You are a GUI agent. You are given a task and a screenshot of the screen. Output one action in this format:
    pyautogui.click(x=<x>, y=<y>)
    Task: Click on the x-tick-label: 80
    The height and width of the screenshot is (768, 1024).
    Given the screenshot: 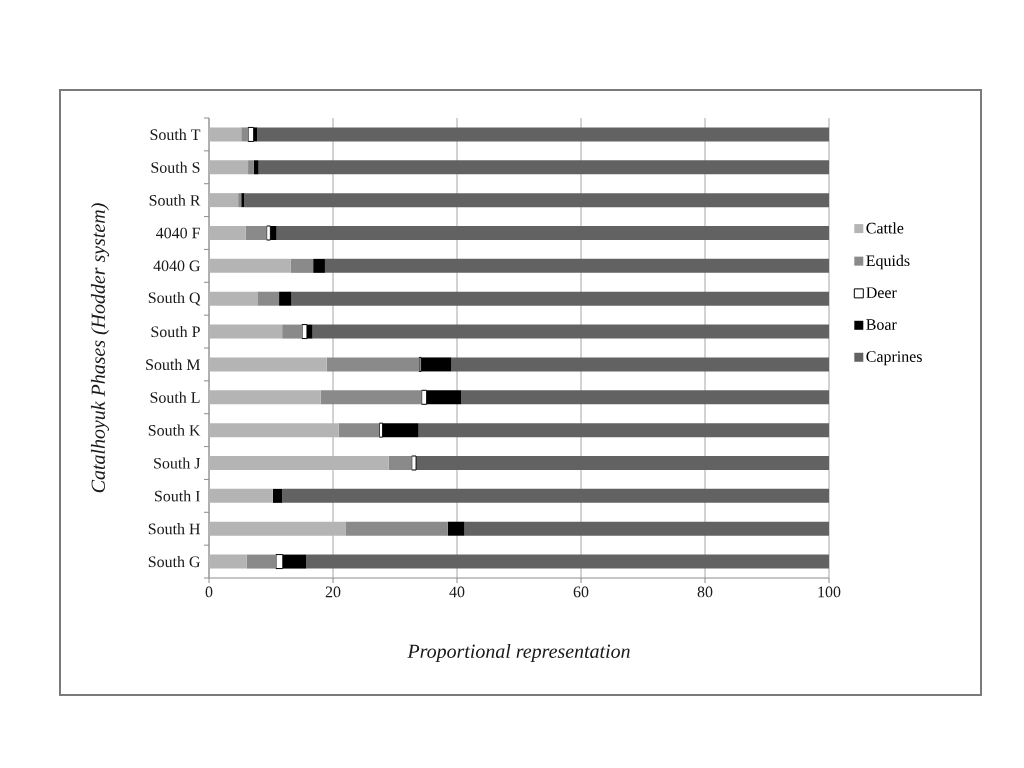 What is the action you would take?
    pyautogui.click(x=705, y=592)
    